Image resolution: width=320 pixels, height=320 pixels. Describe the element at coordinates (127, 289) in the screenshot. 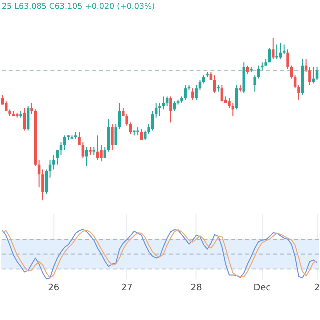

I see `x-tick-label: 27` at that location.